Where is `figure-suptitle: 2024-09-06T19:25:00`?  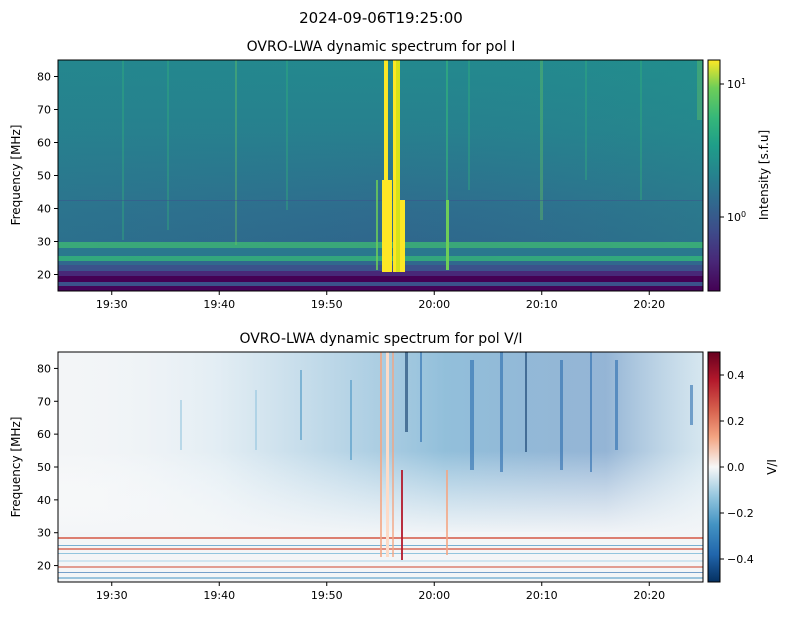
figure-suptitle: 2024-09-06T19:25:00 is located at coordinates (381, 18).